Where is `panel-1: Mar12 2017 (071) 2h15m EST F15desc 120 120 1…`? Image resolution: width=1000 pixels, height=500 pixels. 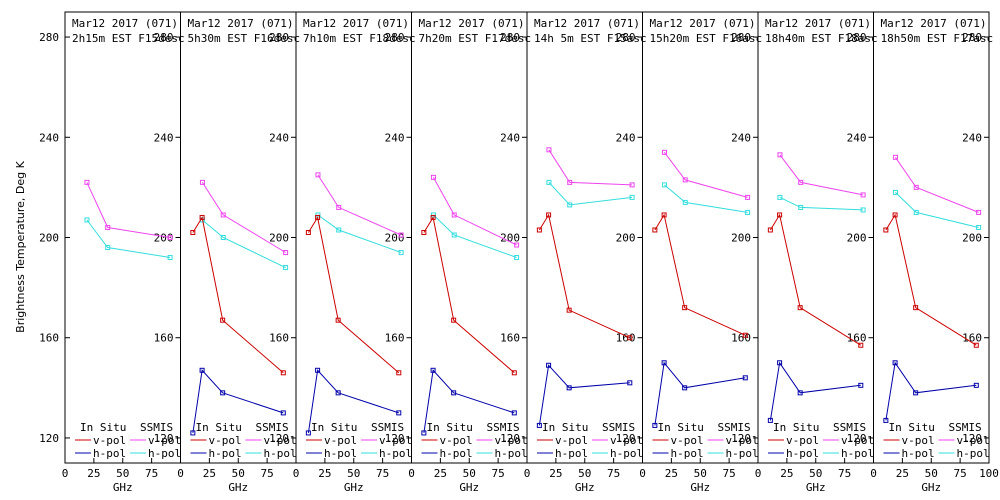 panel-1: Mar12 2017 (071) 2h15m EST F15desc 120 120 1… is located at coordinates (112, 252).